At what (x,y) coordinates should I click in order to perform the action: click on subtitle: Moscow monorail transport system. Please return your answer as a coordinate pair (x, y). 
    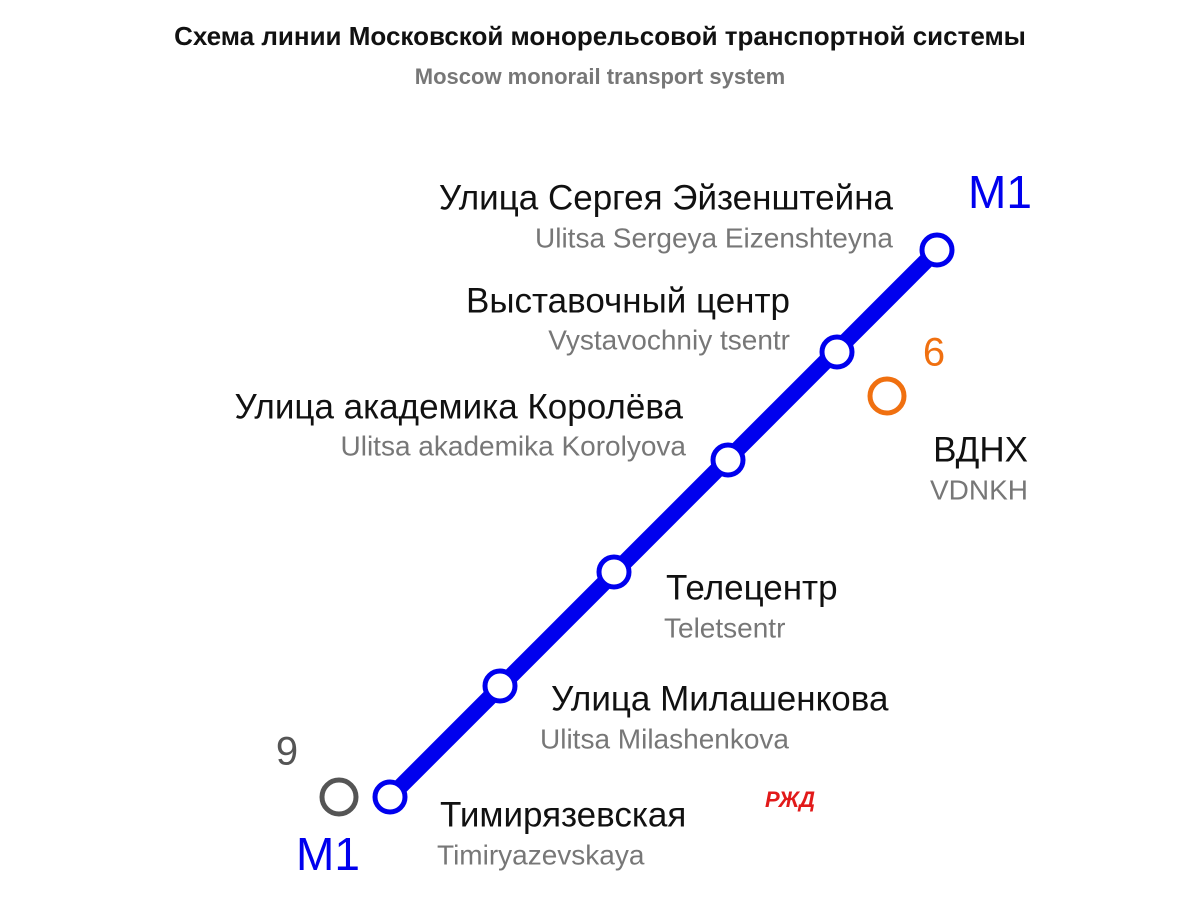
    Looking at the image, I should click on (600, 76).